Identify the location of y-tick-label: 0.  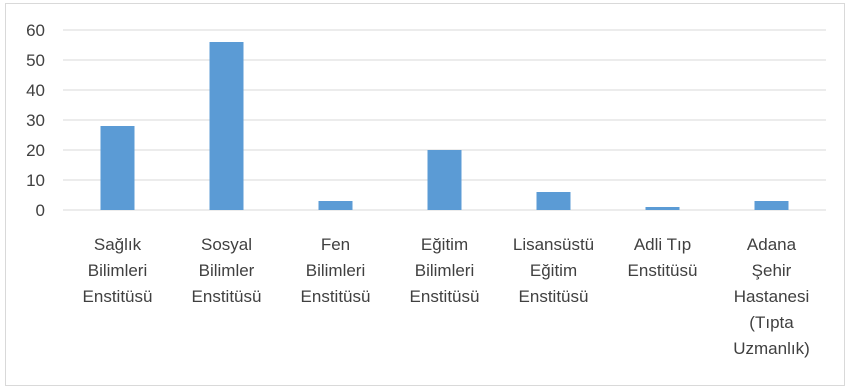
(40, 210).